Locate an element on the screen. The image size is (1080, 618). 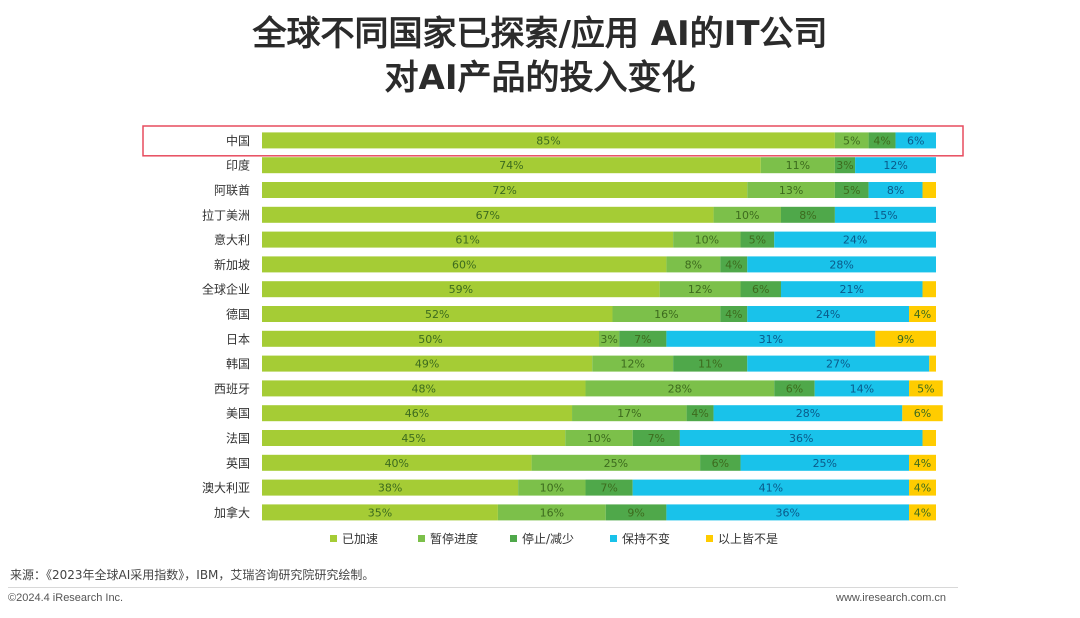
category-label: 阿联酋 is located at coordinates (232, 190).